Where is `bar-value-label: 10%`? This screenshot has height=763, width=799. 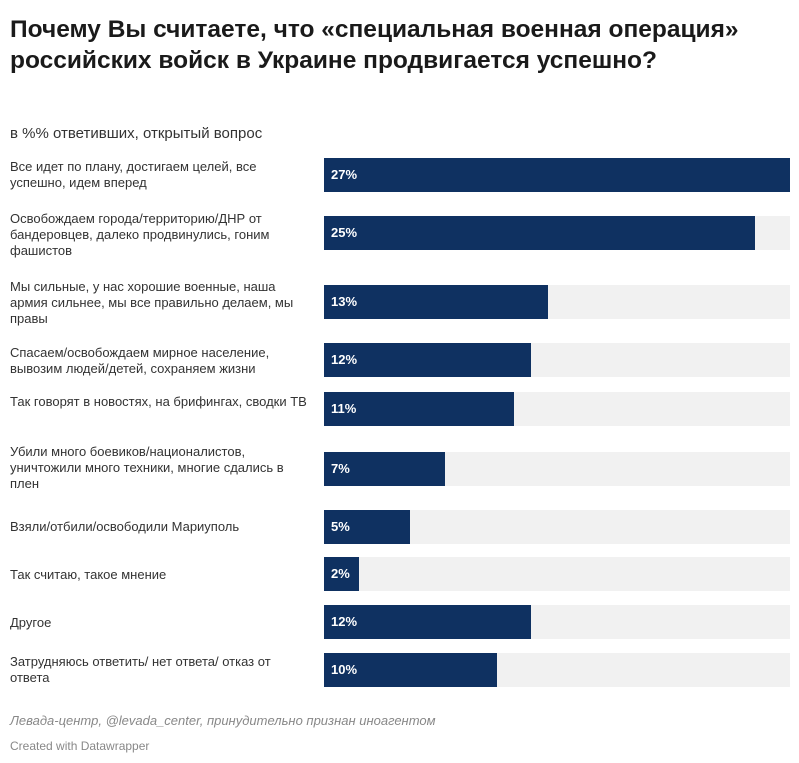 bar-value-label: 10% is located at coordinates (344, 669).